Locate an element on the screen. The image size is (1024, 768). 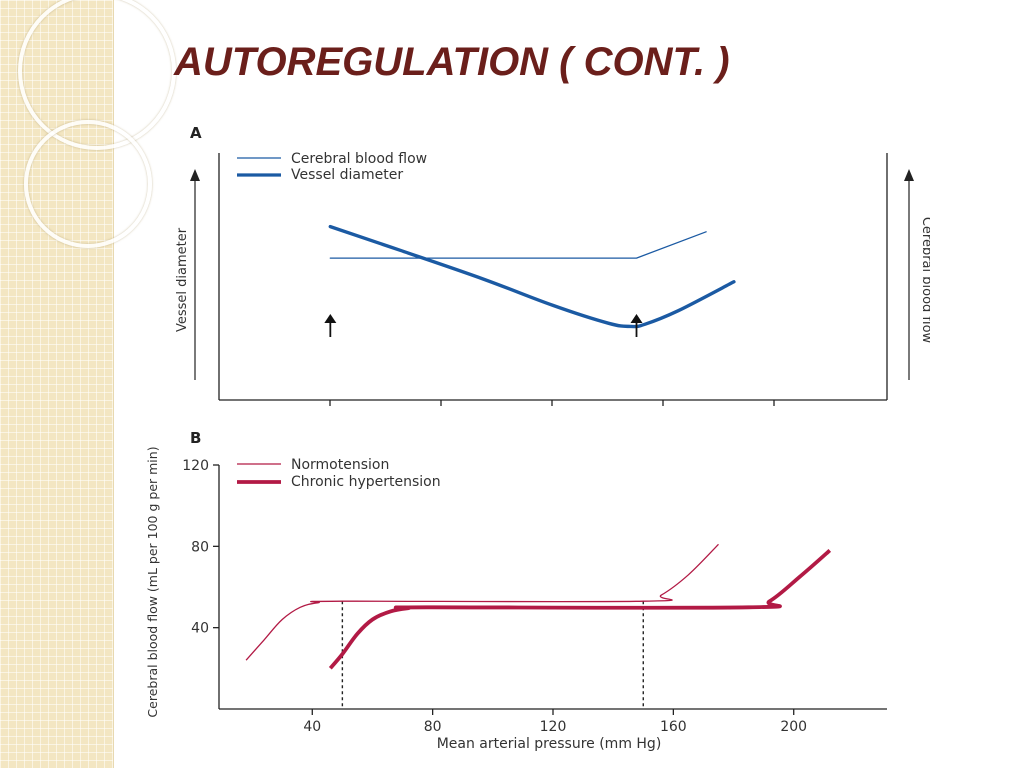
panel-a-plot is located at coordinates (530, 280).